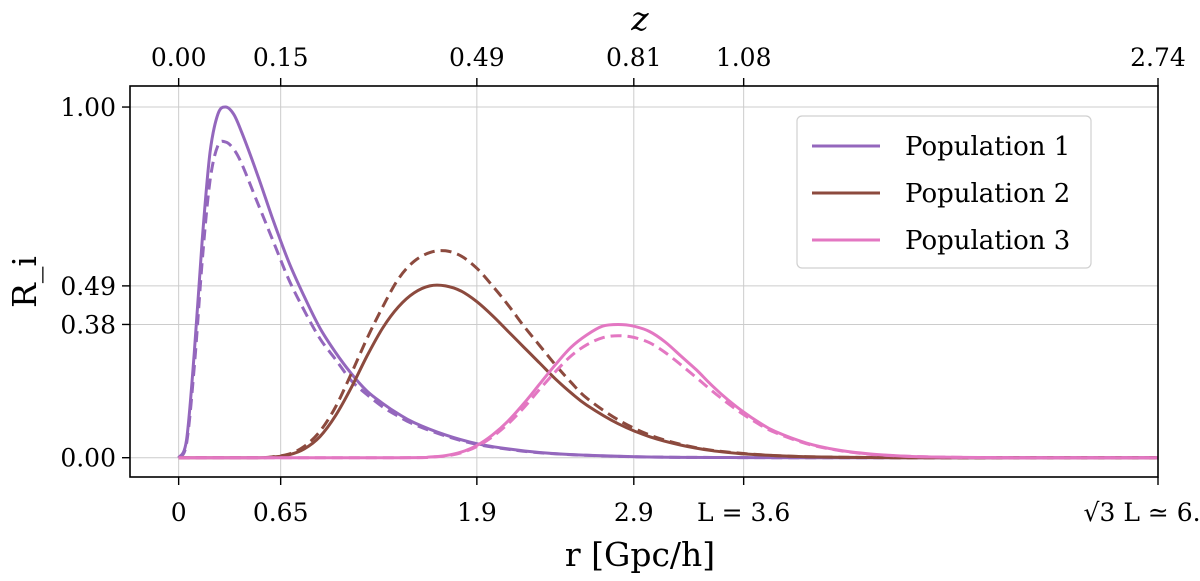 The image size is (1200, 581). What do you see at coordinates (179, 57) in the screenshot?
I see `top-x-tick-label: 0.00` at bounding box center [179, 57].